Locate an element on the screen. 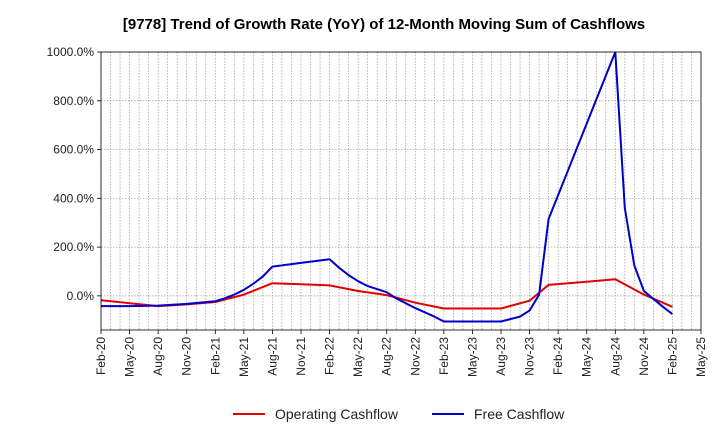 Image resolution: width=720 pixels, height=445 pixels. x-tick-label: May-25 is located at coordinates (701, 357).